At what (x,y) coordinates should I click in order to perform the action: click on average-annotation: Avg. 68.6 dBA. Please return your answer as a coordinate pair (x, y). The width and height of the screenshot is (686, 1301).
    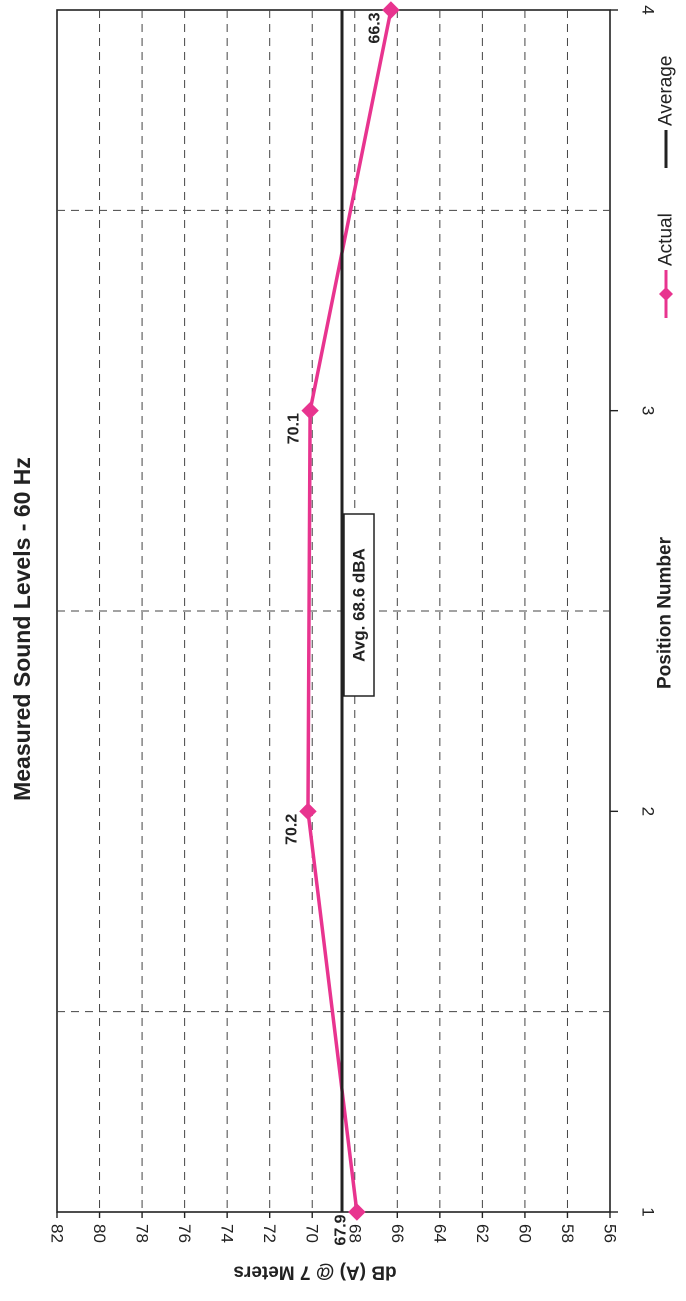
    Looking at the image, I should click on (359, 605).